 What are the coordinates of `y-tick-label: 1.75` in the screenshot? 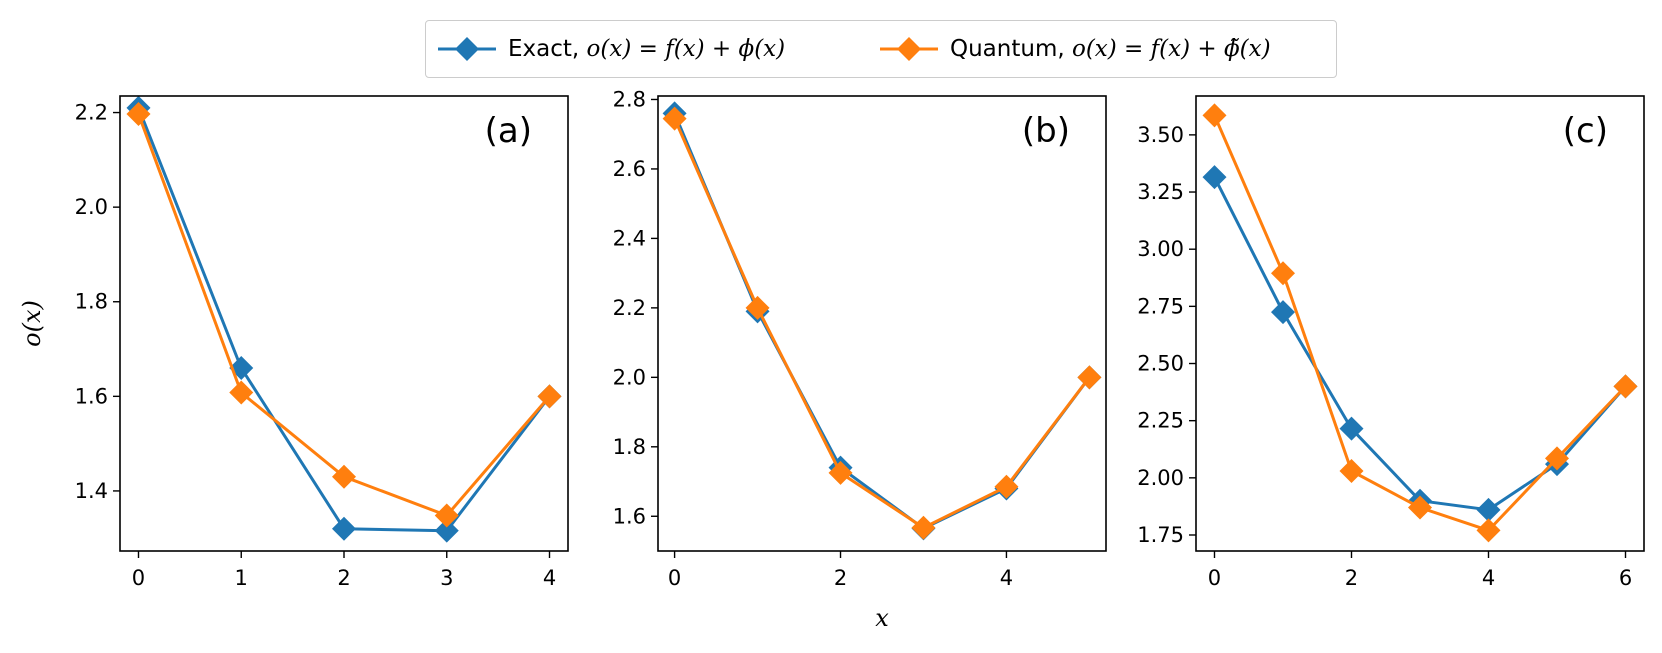 It's located at (1160, 535).